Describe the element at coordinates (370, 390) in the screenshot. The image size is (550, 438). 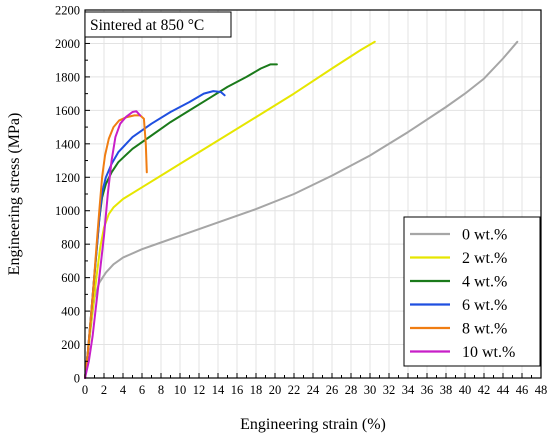
I see `x-tick-label: 30` at that location.